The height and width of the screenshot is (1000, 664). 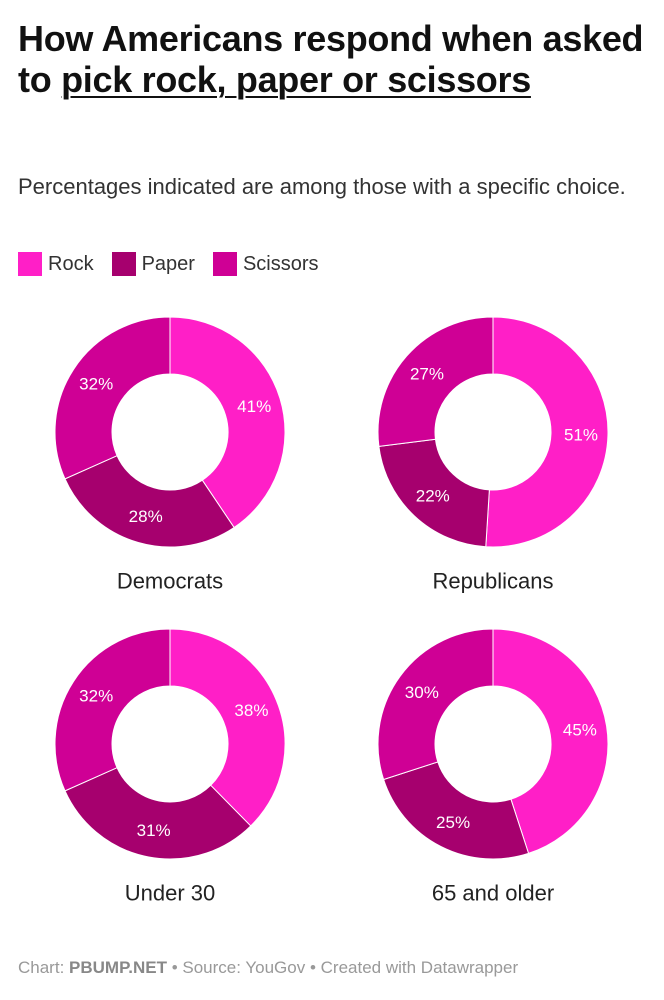 I want to click on republicans-slice-rock, so click(x=547, y=432).